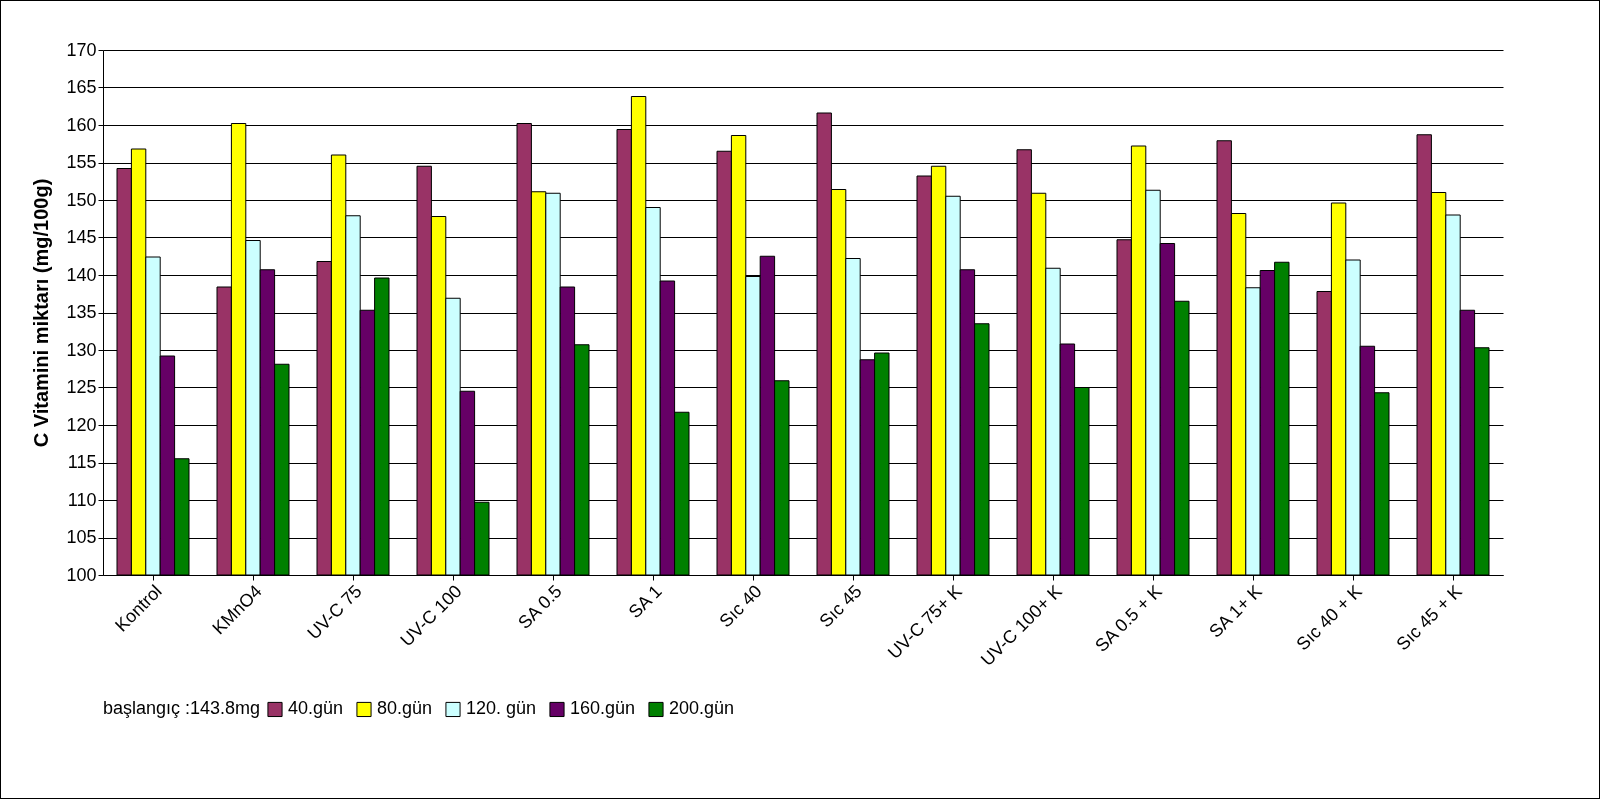 Image resolution: width=1602 pixels, height=801 pixels. I want to click on y-tick-label: 160, so click(81, 124).